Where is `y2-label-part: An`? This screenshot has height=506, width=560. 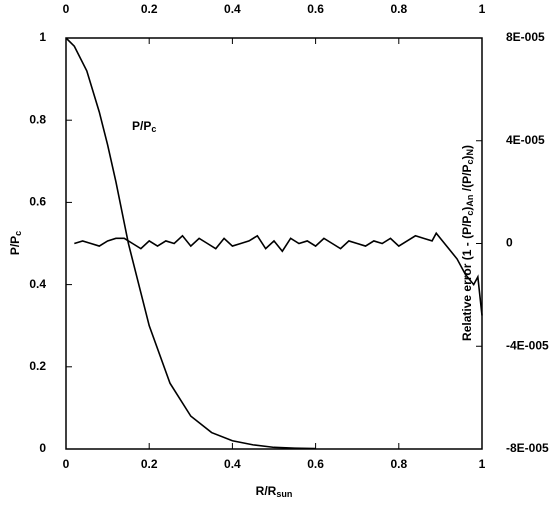 y2-label-part: An is located at coordinates (470, 201).